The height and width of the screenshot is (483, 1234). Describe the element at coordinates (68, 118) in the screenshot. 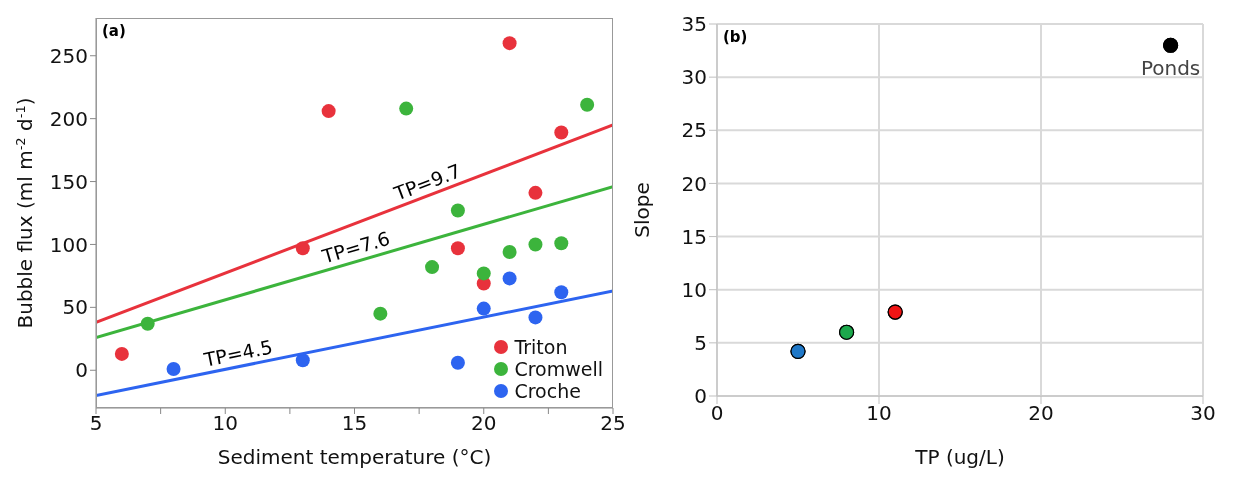

I see `y-tick-label: 200` at that location.